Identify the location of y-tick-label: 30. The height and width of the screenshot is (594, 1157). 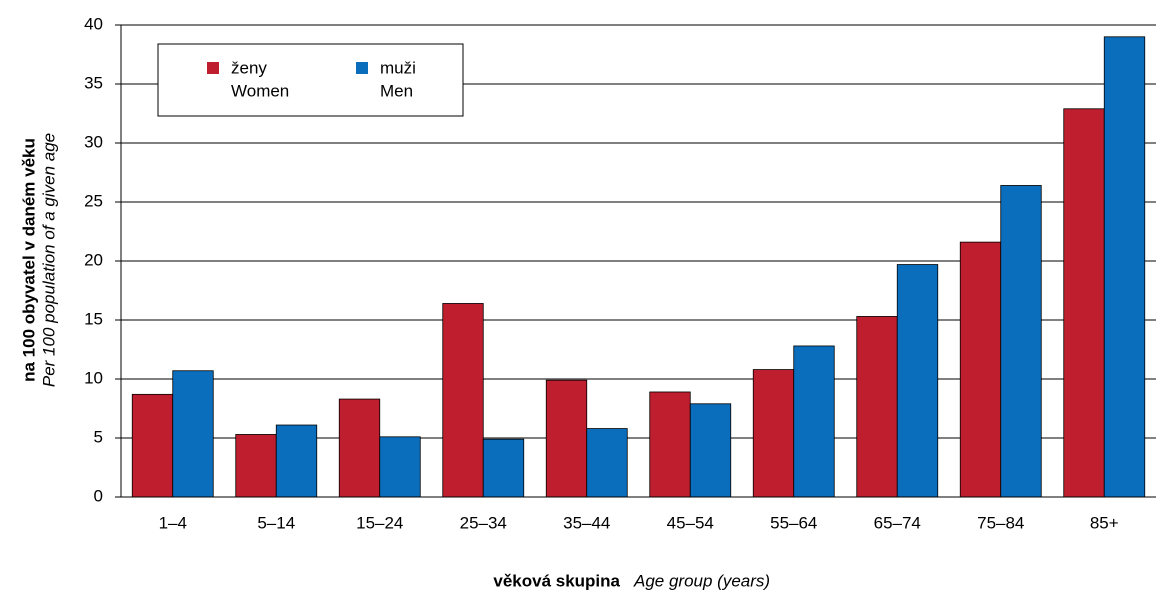
(93, 141).